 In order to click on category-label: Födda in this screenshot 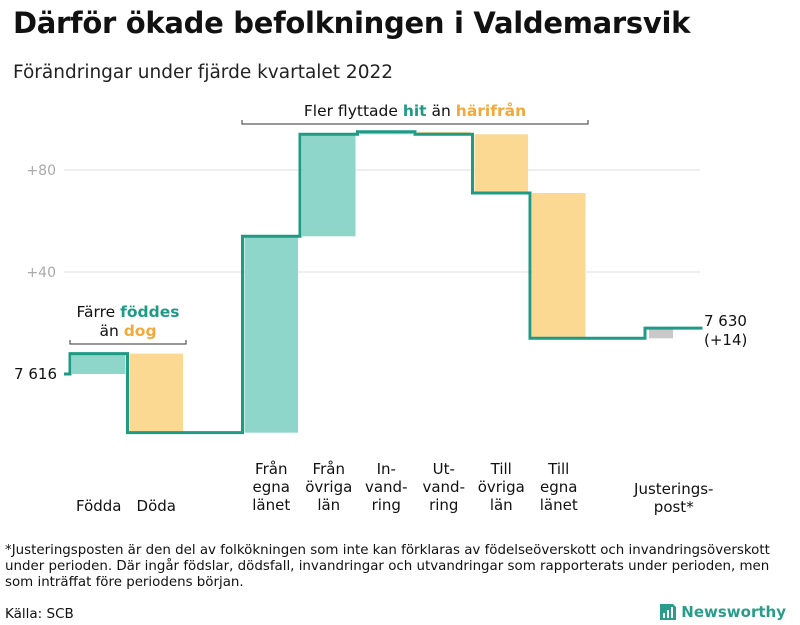, I will do `click(99, 506)`.